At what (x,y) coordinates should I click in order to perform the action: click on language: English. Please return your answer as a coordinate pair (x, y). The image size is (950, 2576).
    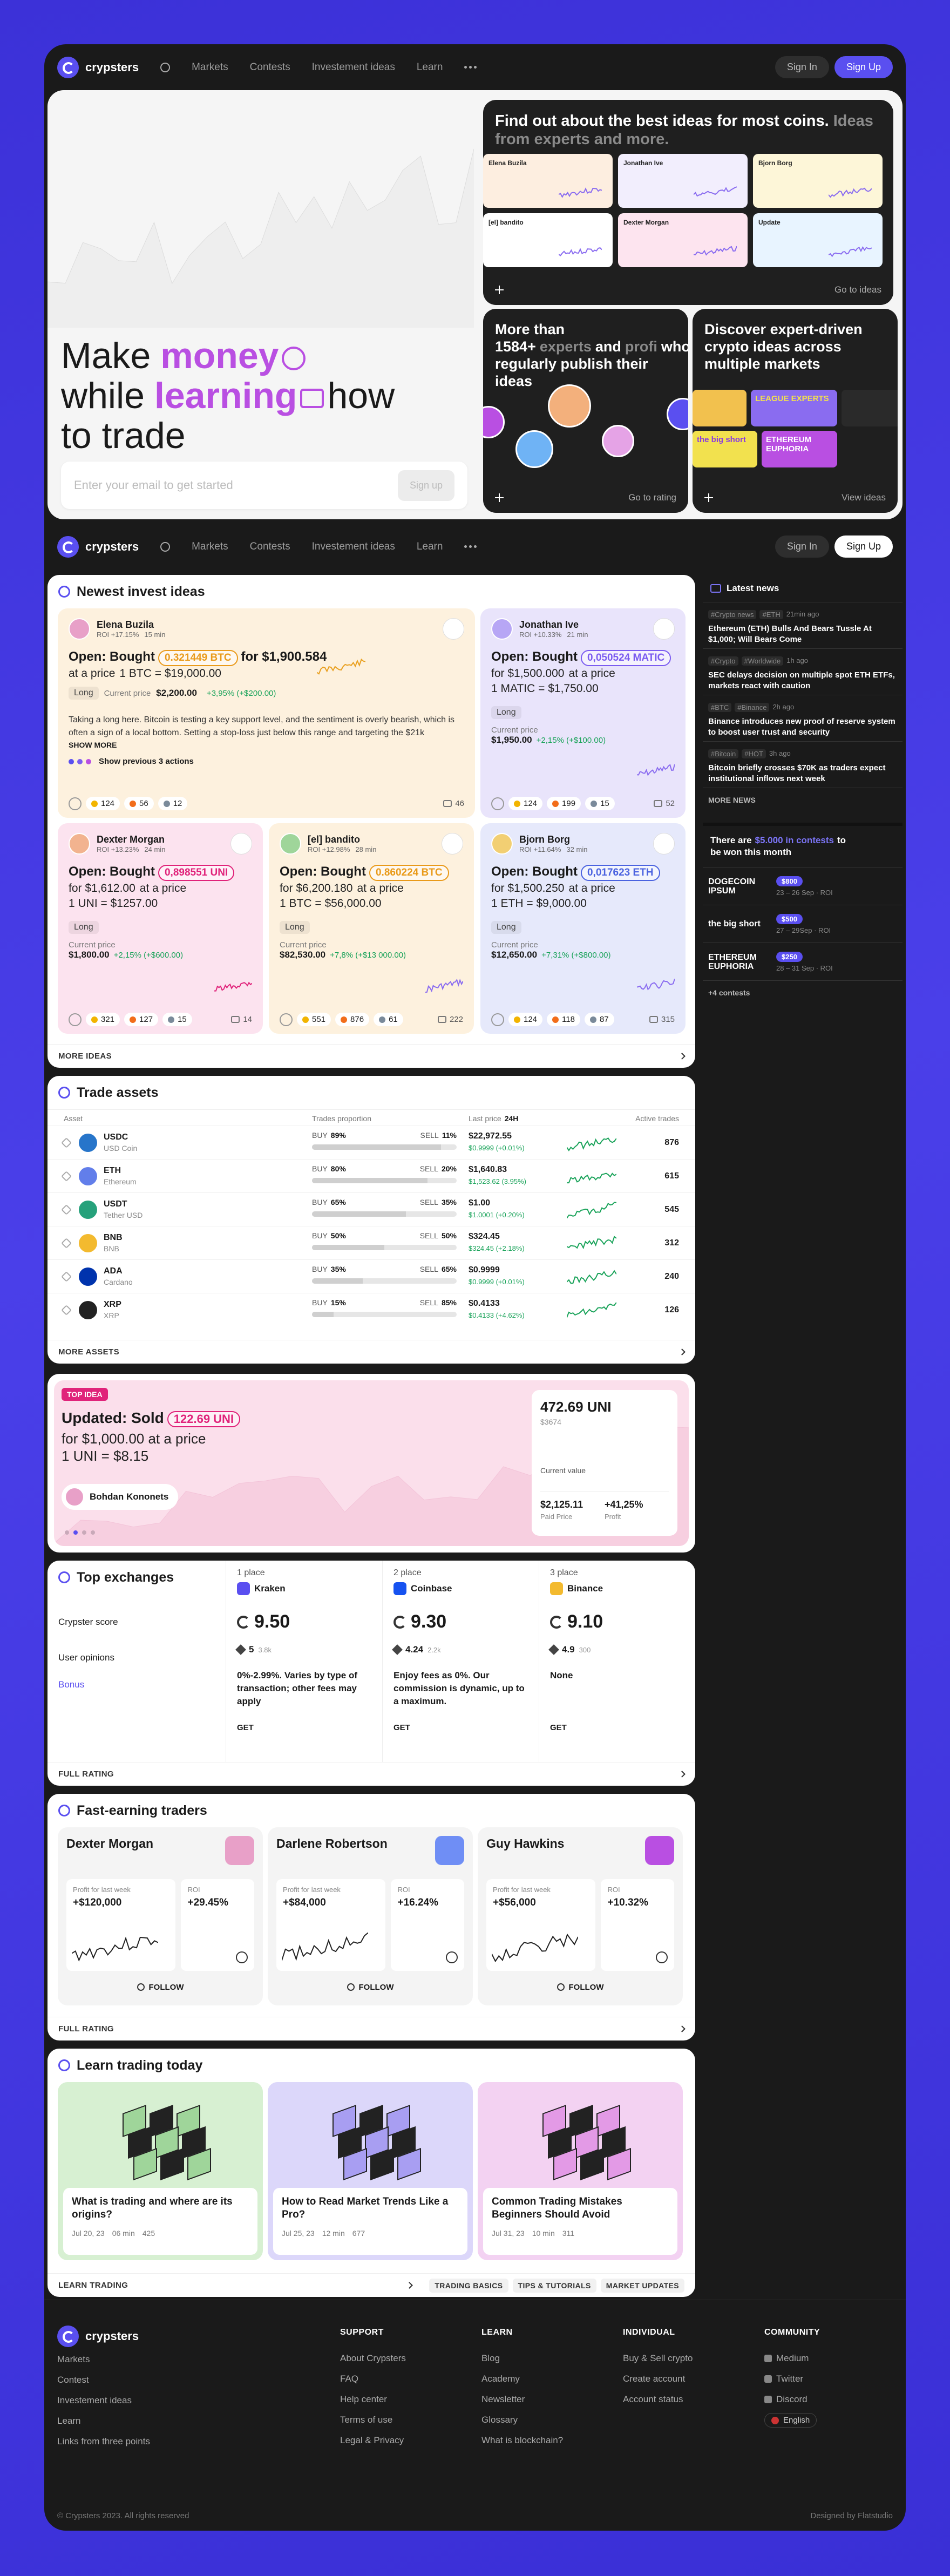
    Looking at the image, I should click on (797, 2420).